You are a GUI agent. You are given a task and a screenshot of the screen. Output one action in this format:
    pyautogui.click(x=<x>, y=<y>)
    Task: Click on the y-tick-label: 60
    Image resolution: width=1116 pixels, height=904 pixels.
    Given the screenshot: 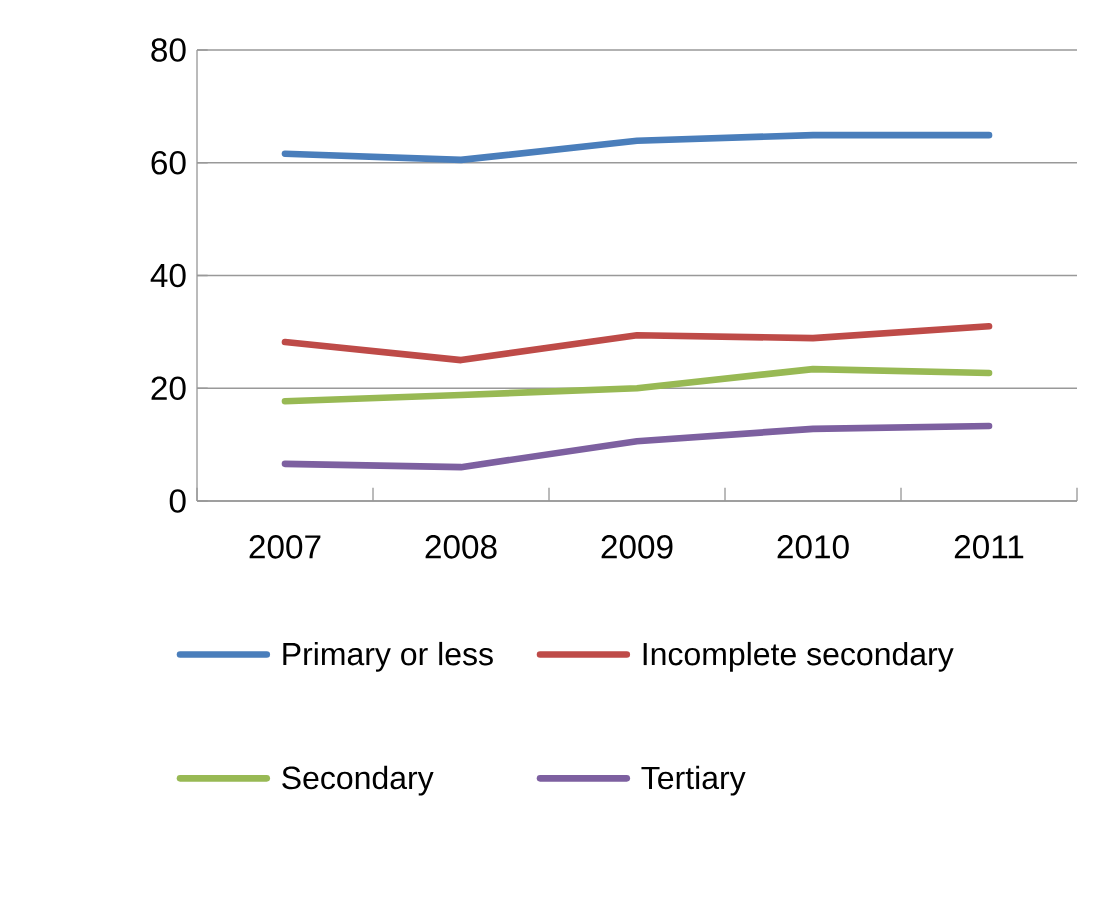 What is the action you would take?
    pyautogui.click(x=168, y=162)
    